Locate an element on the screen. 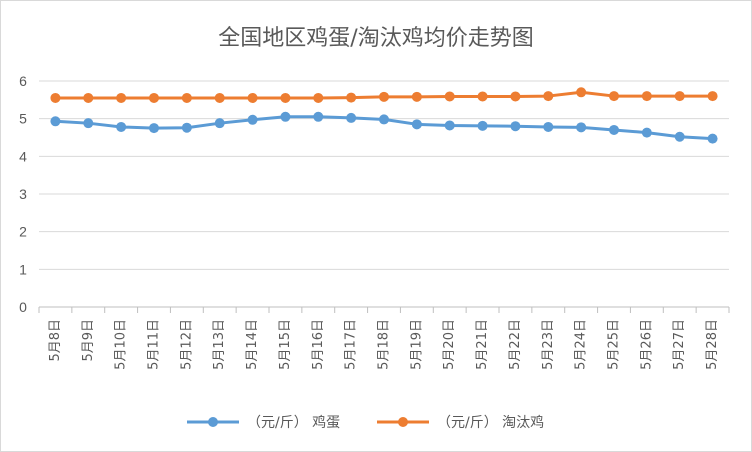 This screenshot has width=752, height=452. y-tick-label: 4 is located at coordinates (23, 156).